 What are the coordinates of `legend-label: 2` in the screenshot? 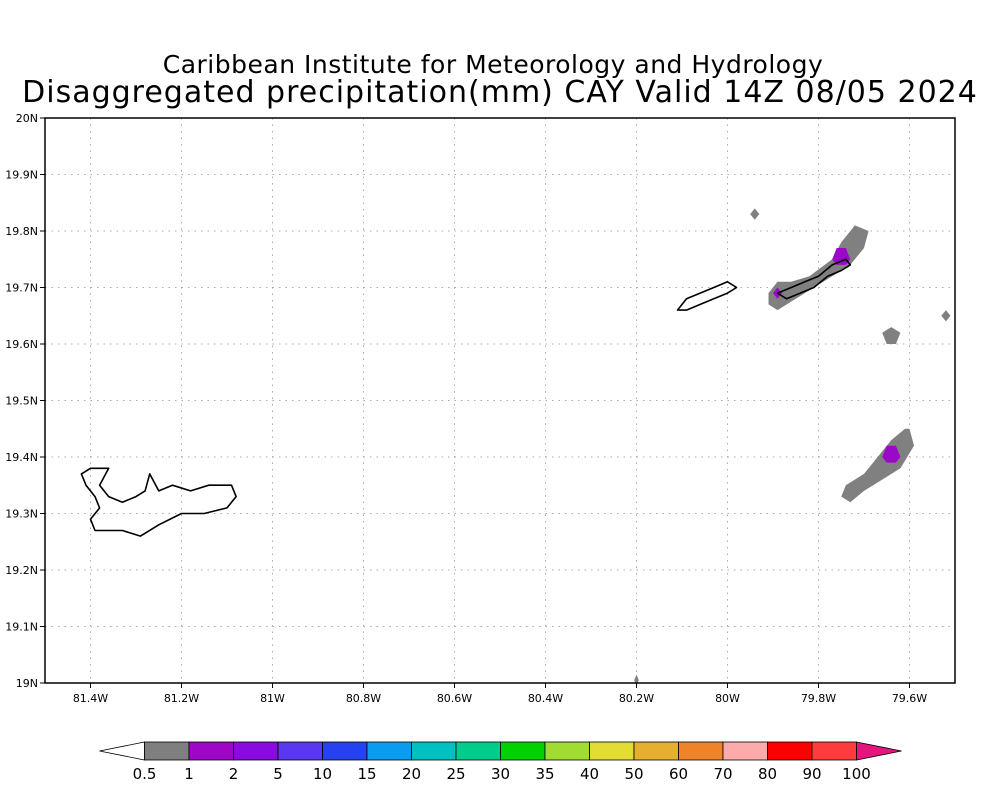 It's located at (234, 774).